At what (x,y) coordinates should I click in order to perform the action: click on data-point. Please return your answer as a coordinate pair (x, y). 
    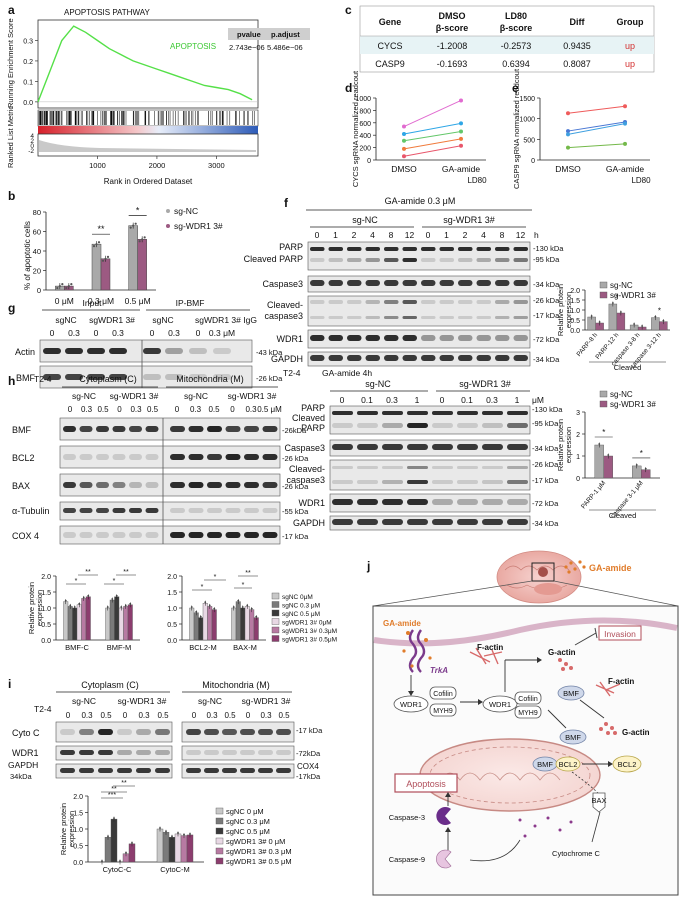
    Looking at the image, I should click on (62, 284).